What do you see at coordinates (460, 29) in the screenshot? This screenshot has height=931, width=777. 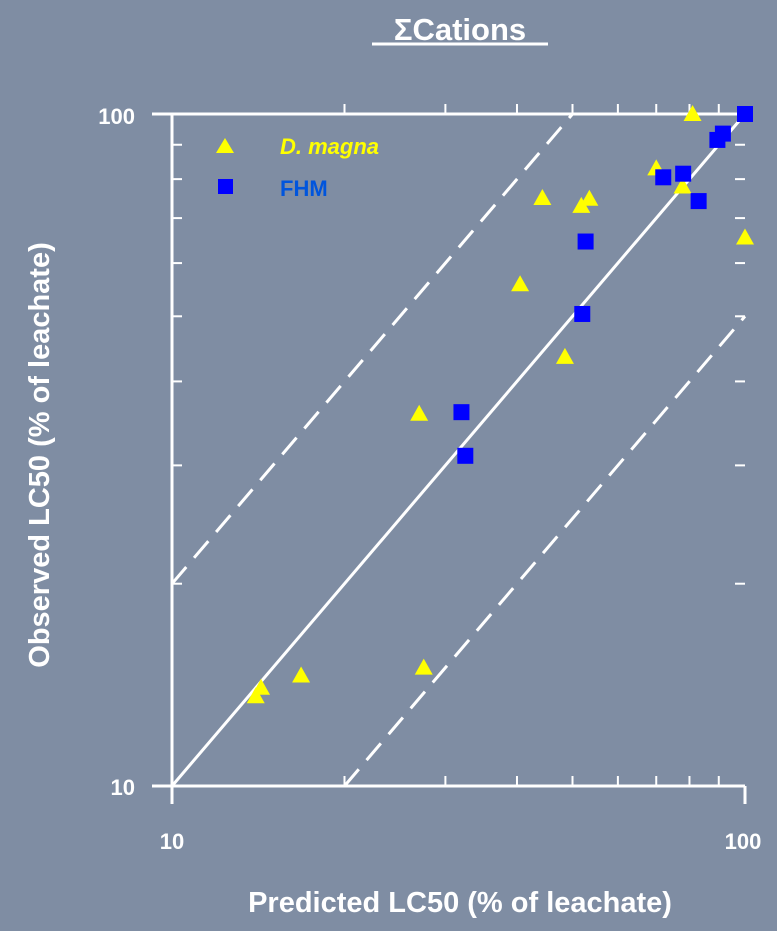 I see `chart-title: ΣCations` at bounding box center [460, 29].